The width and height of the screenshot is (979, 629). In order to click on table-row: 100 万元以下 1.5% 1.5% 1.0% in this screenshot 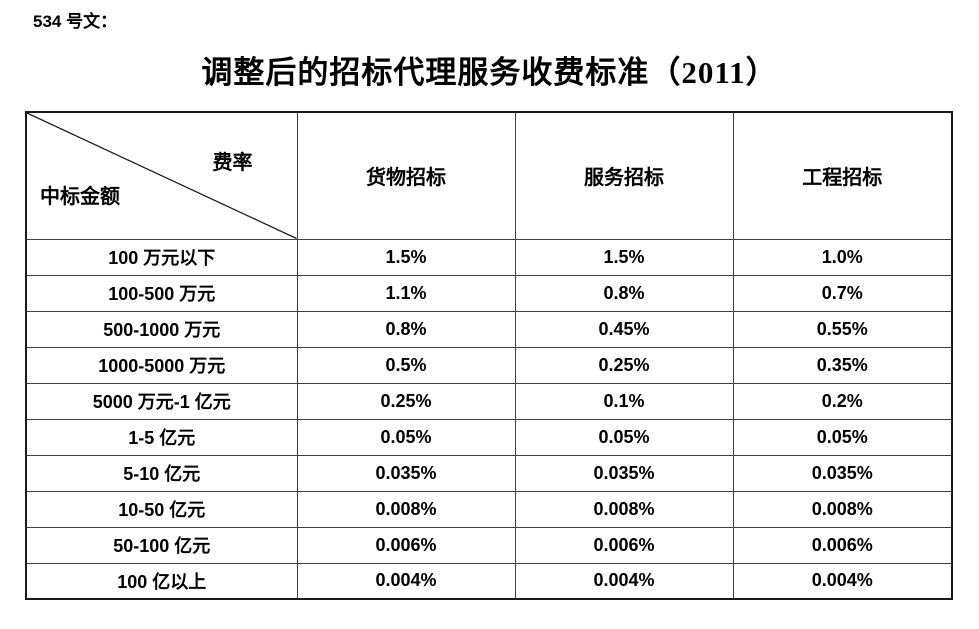, I will do `click(489, 257)`.